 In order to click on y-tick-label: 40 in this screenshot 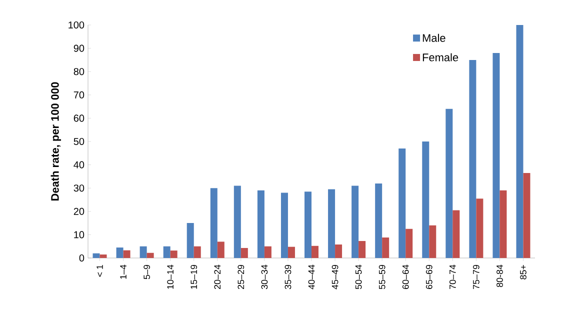, I will do `click(79, 164)`.